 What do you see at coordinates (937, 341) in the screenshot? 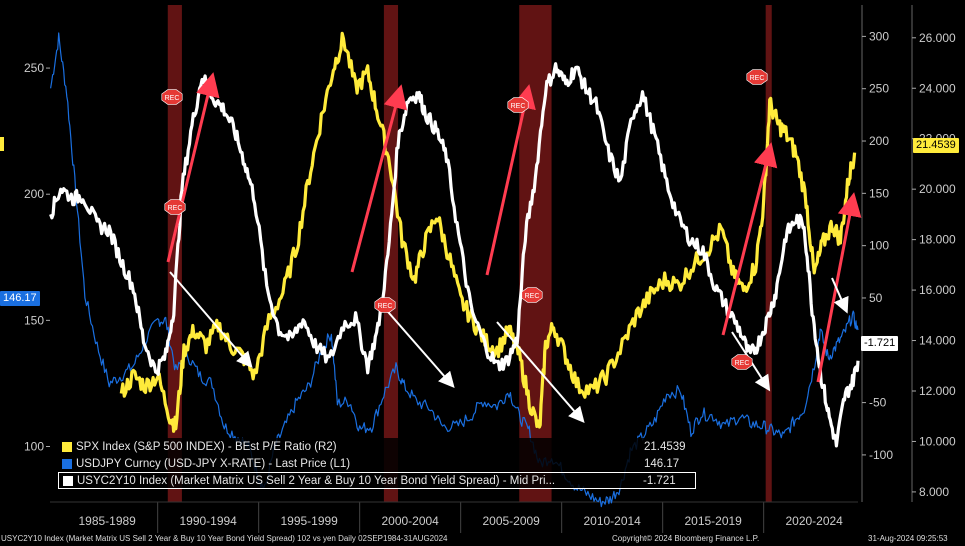
I see `r2-tick-label: 14.000` at bounding box center [937, 341].